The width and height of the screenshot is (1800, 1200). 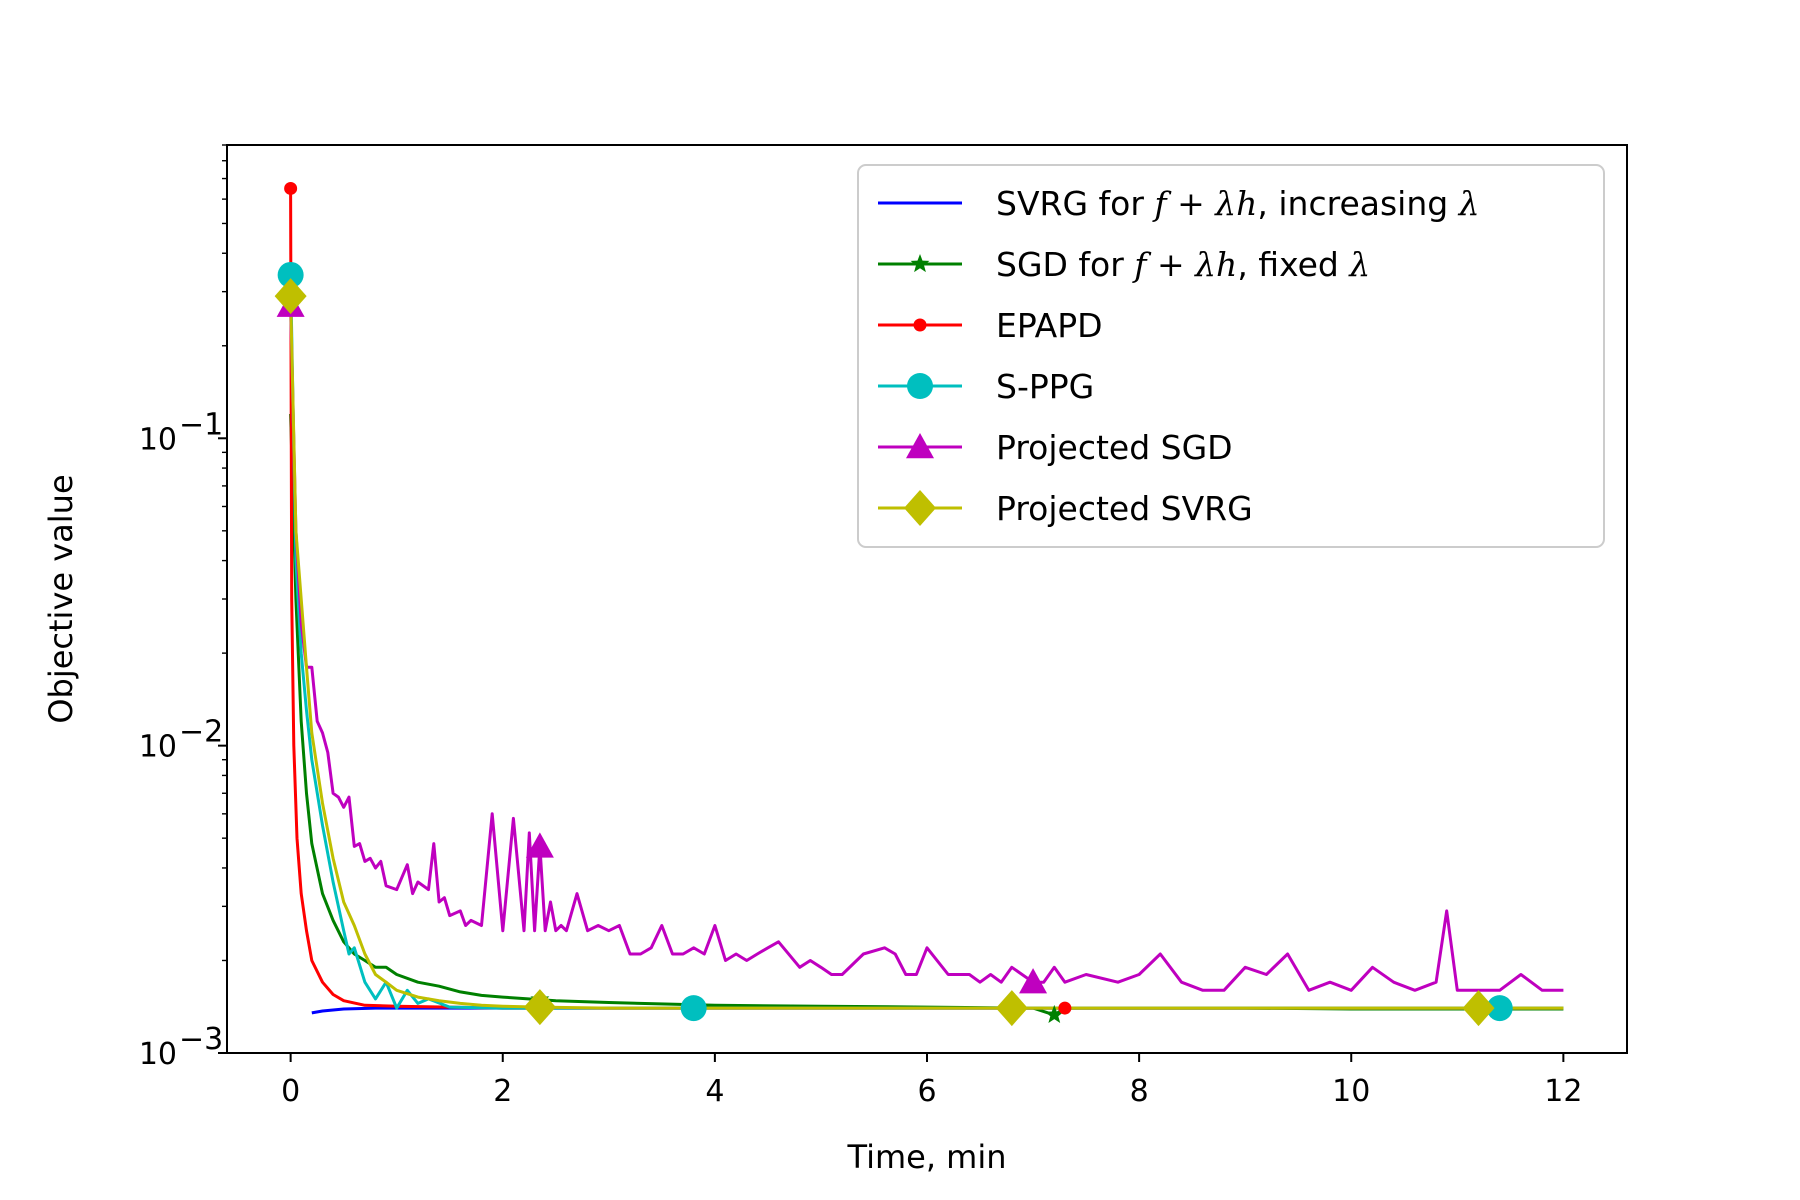 What do you see at coordinates (201, 424) in the screenshot?
I see `y-tick-exponent: −1` at bounding box center [201, 424].